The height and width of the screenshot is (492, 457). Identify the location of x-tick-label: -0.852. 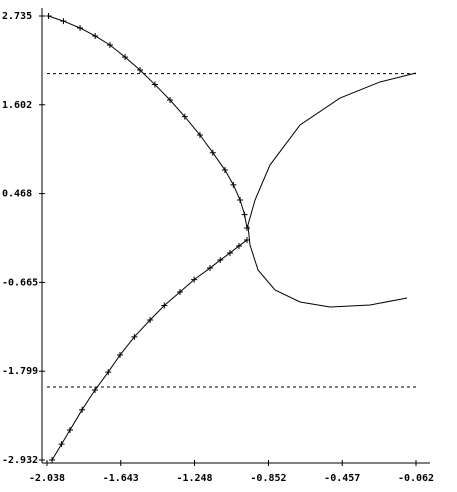
(268, 478).